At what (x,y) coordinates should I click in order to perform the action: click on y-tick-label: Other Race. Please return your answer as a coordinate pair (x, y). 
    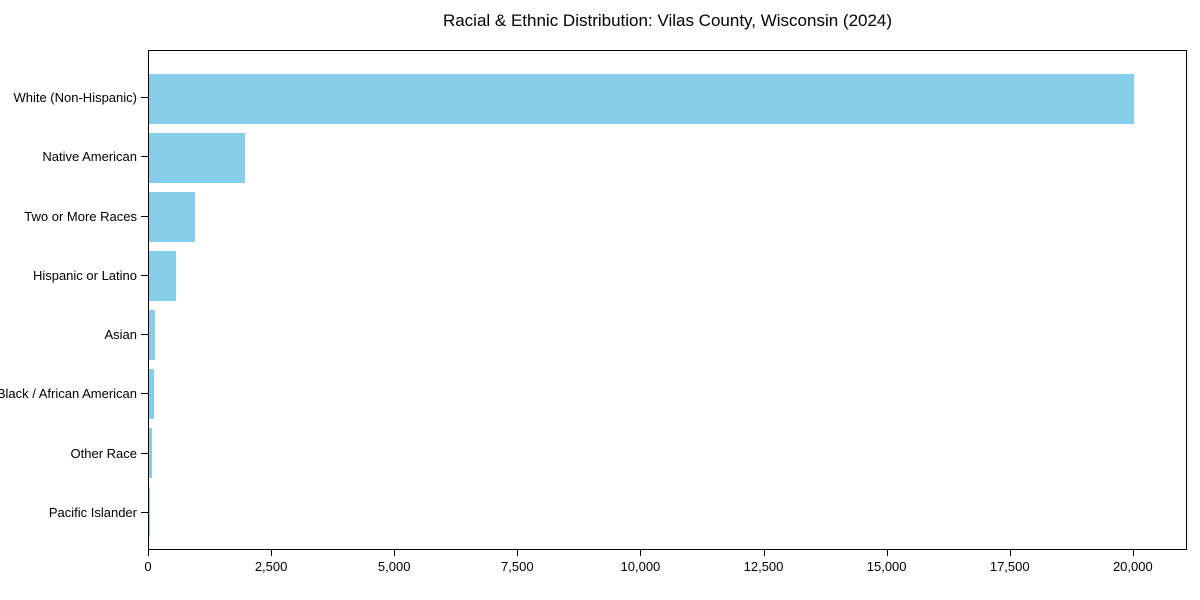
    Looking at the image, I should click on (103, 453).